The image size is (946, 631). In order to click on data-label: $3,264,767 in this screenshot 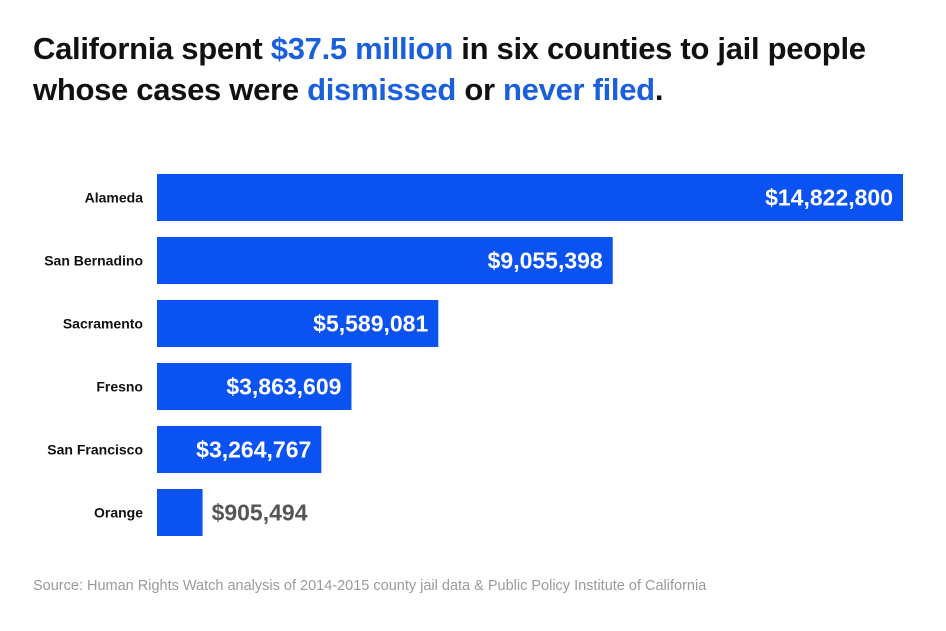, I will do `click(253, 450)`.